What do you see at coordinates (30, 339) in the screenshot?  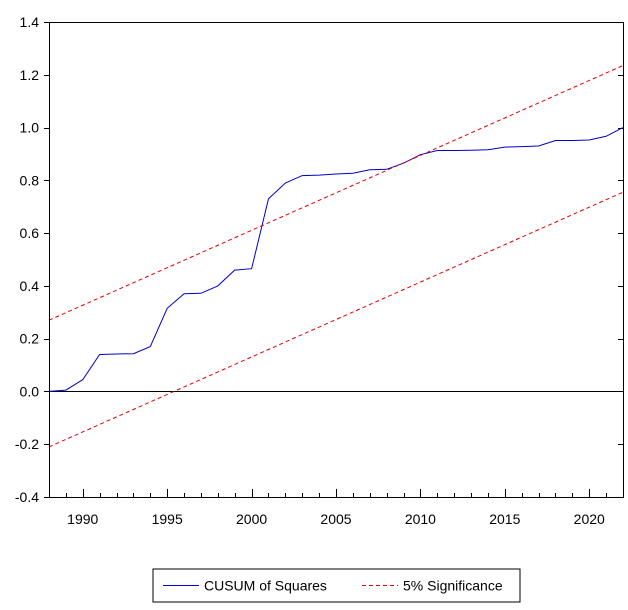 I see `y-tick-label: 0.2` at bounding box center [30, 339].